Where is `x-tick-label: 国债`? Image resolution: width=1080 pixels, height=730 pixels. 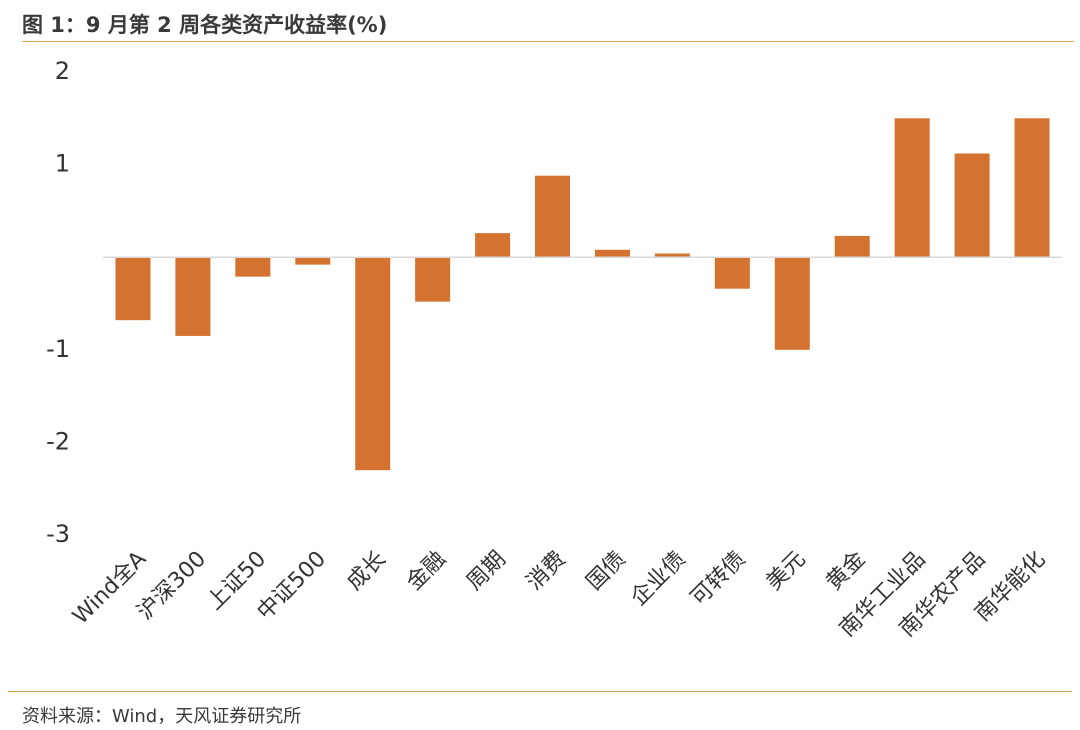 x-tick-label: 国债 is located at coordinates (606, 571).